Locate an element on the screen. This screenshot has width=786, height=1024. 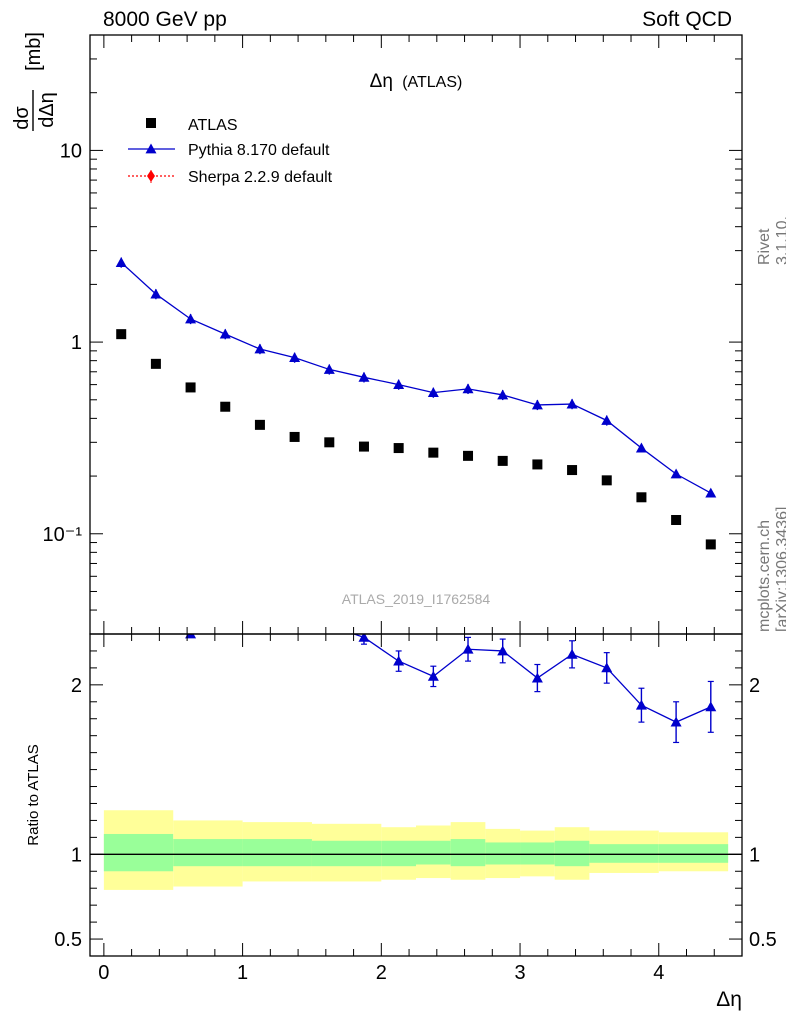
legend-pythia-label: Pythia 8.170 default is located at coordinates (259, 150).